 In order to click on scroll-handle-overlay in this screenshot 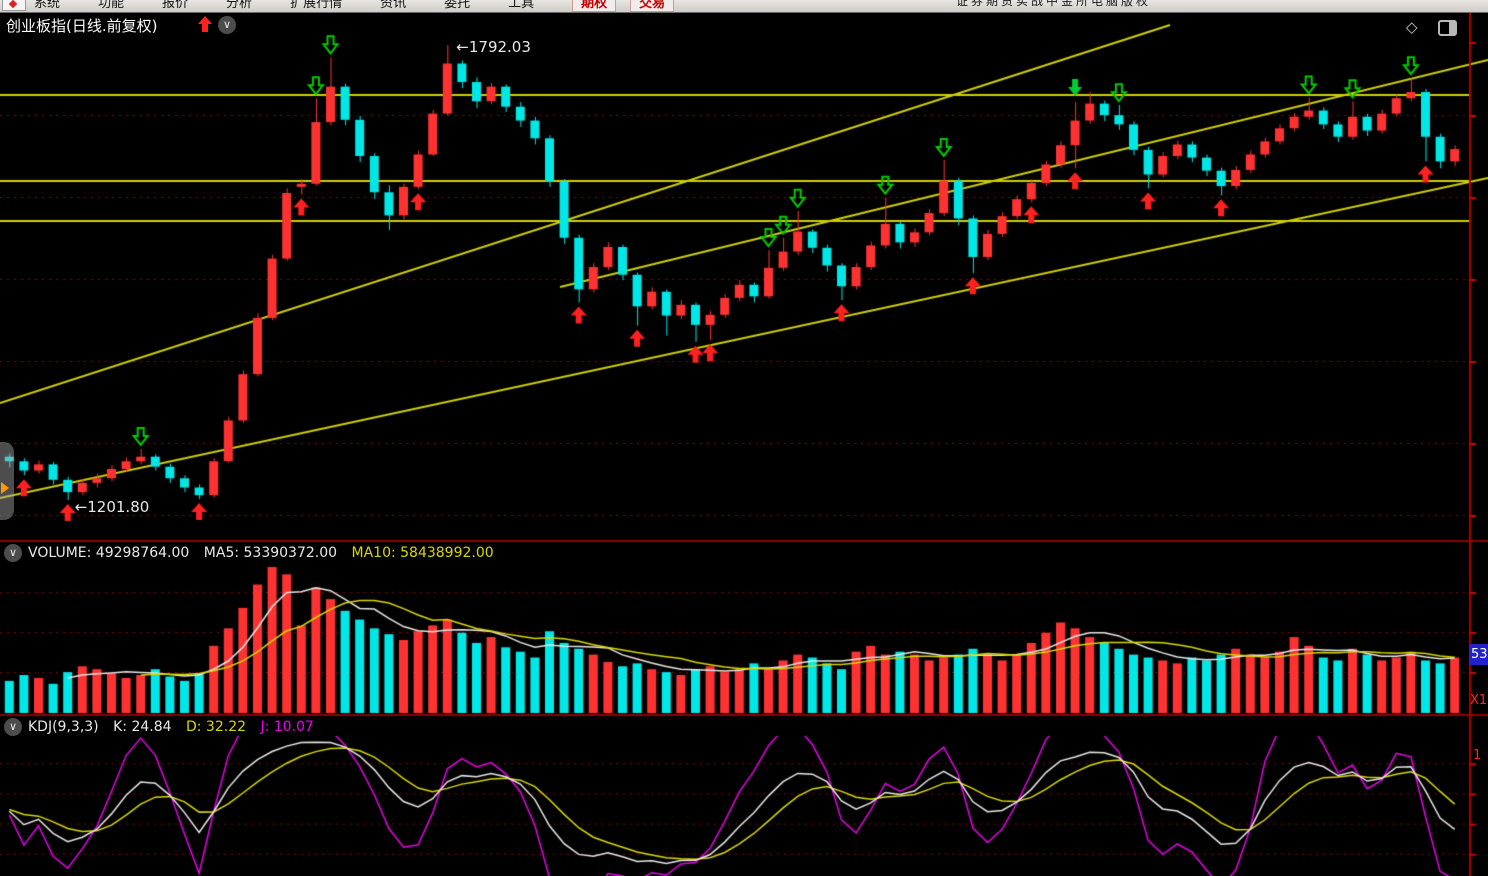, I will do `click(7, 481)`.